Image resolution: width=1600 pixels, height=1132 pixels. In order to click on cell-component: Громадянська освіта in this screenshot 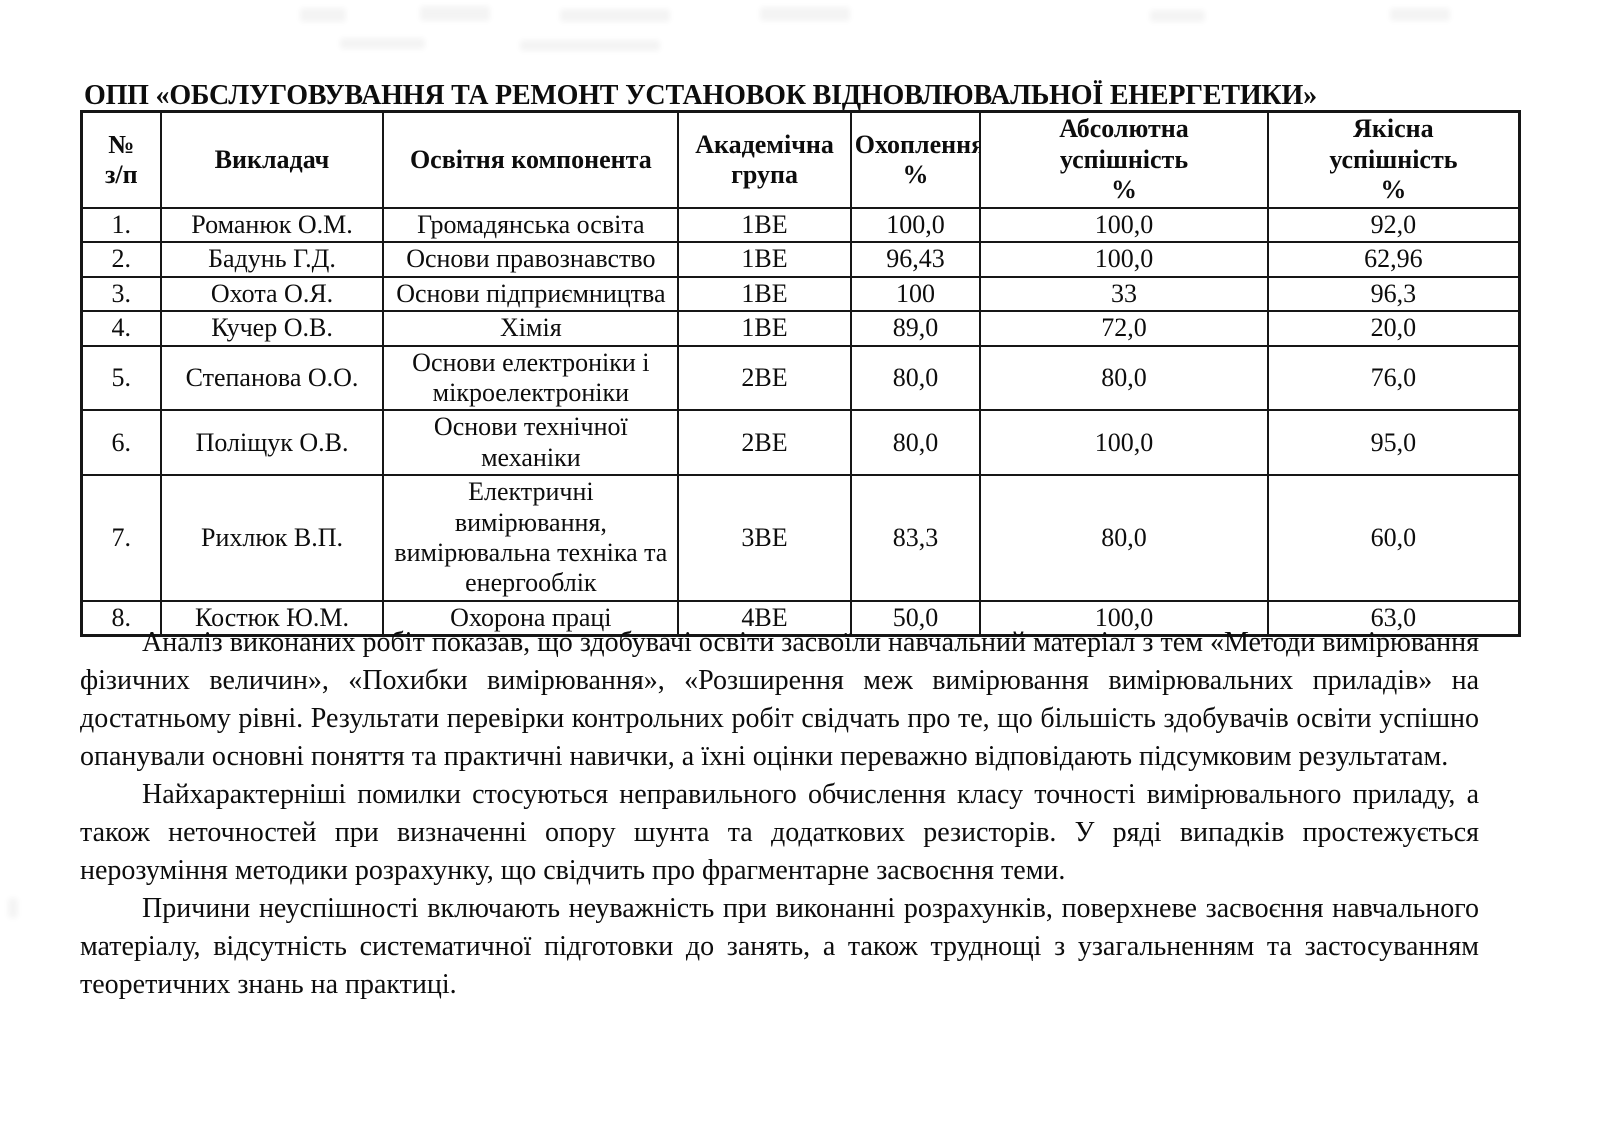, I will do `click(531, 225)`.